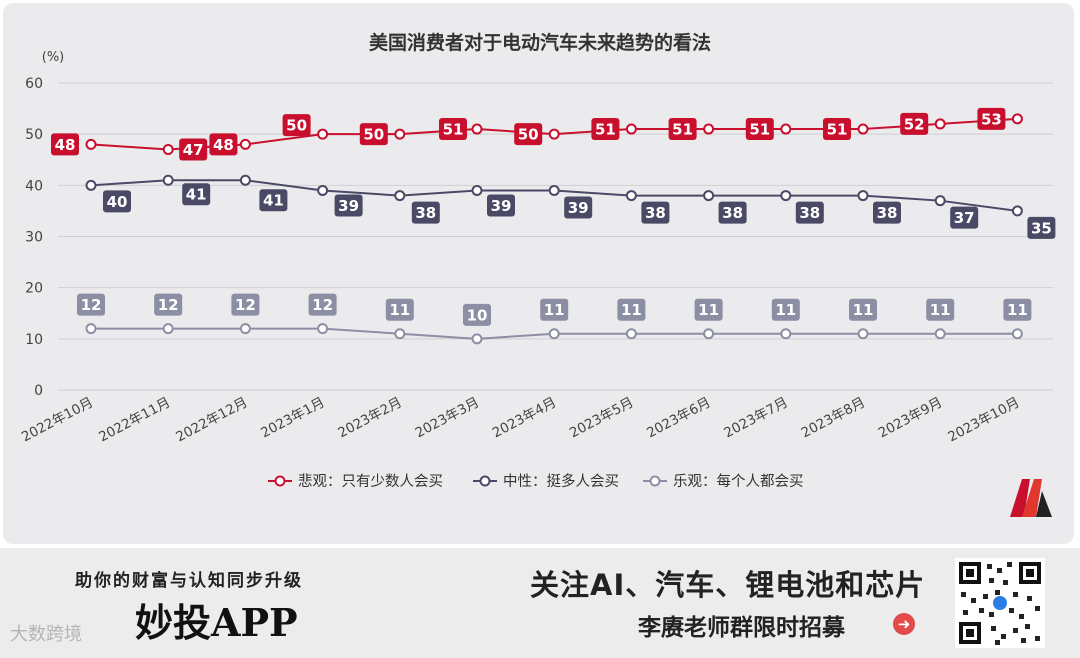 This screenshot has width=1080, height=658. What do you see at coordinates (292, 417) in the screenshot?
I see `x-tick-label: 2023年1月` at bounding box center [292, 417].